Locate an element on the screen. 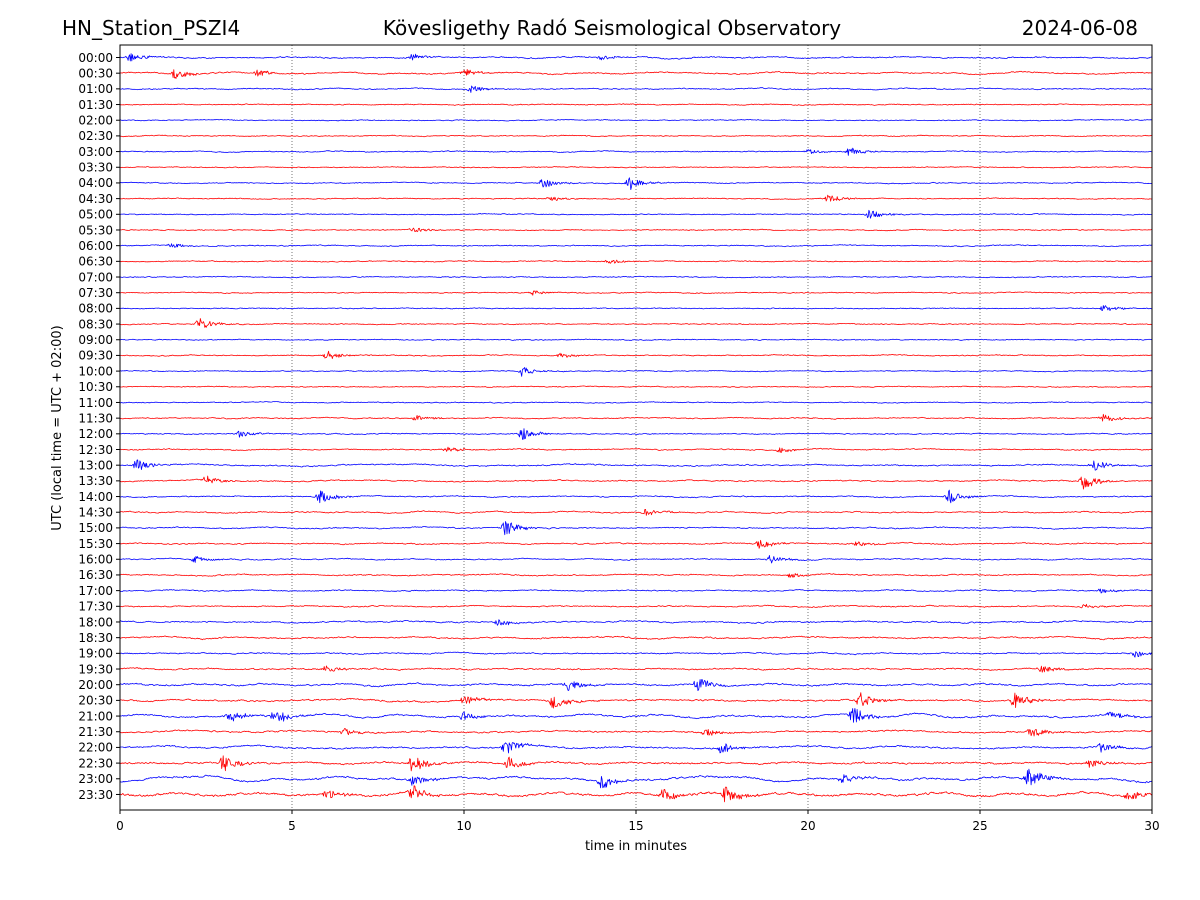 This screenshot has width=1200, height=900. y-tick-label: 15:00 is located at coordinates (95, 528).